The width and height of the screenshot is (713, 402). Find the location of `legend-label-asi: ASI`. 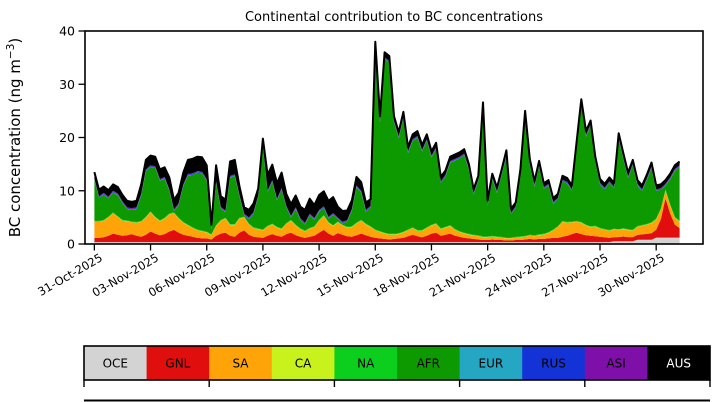

legend-label-asi: ASI is located at coordinates (615, 364).